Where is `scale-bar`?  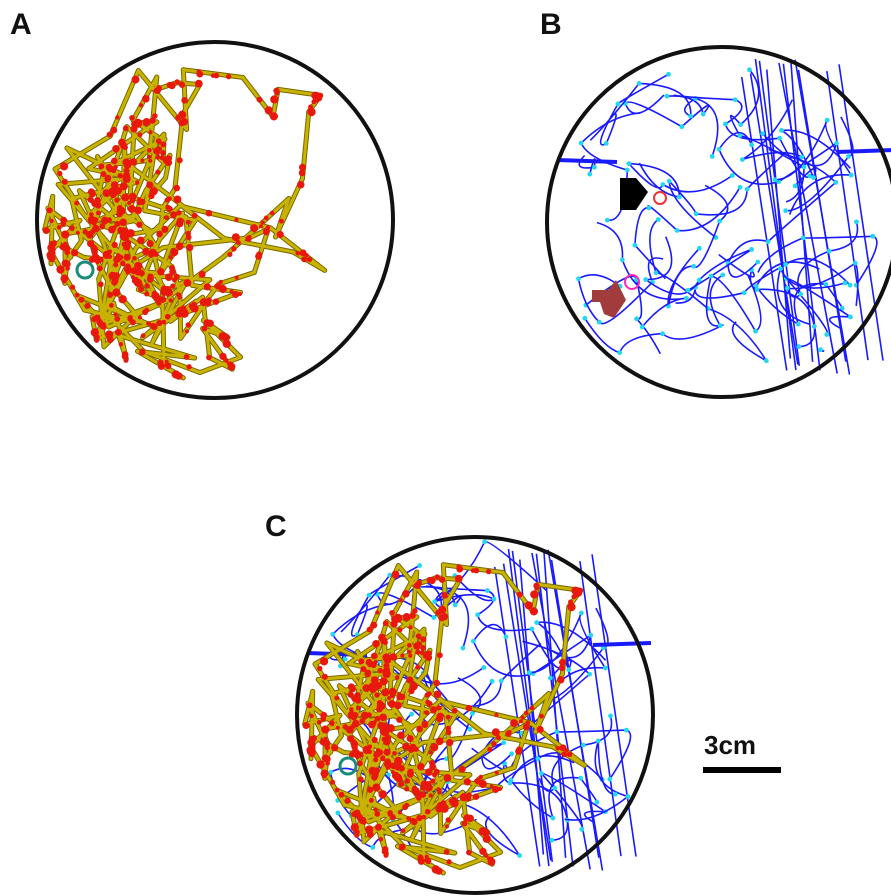
scale-bar is located at coordinates (742, 770).